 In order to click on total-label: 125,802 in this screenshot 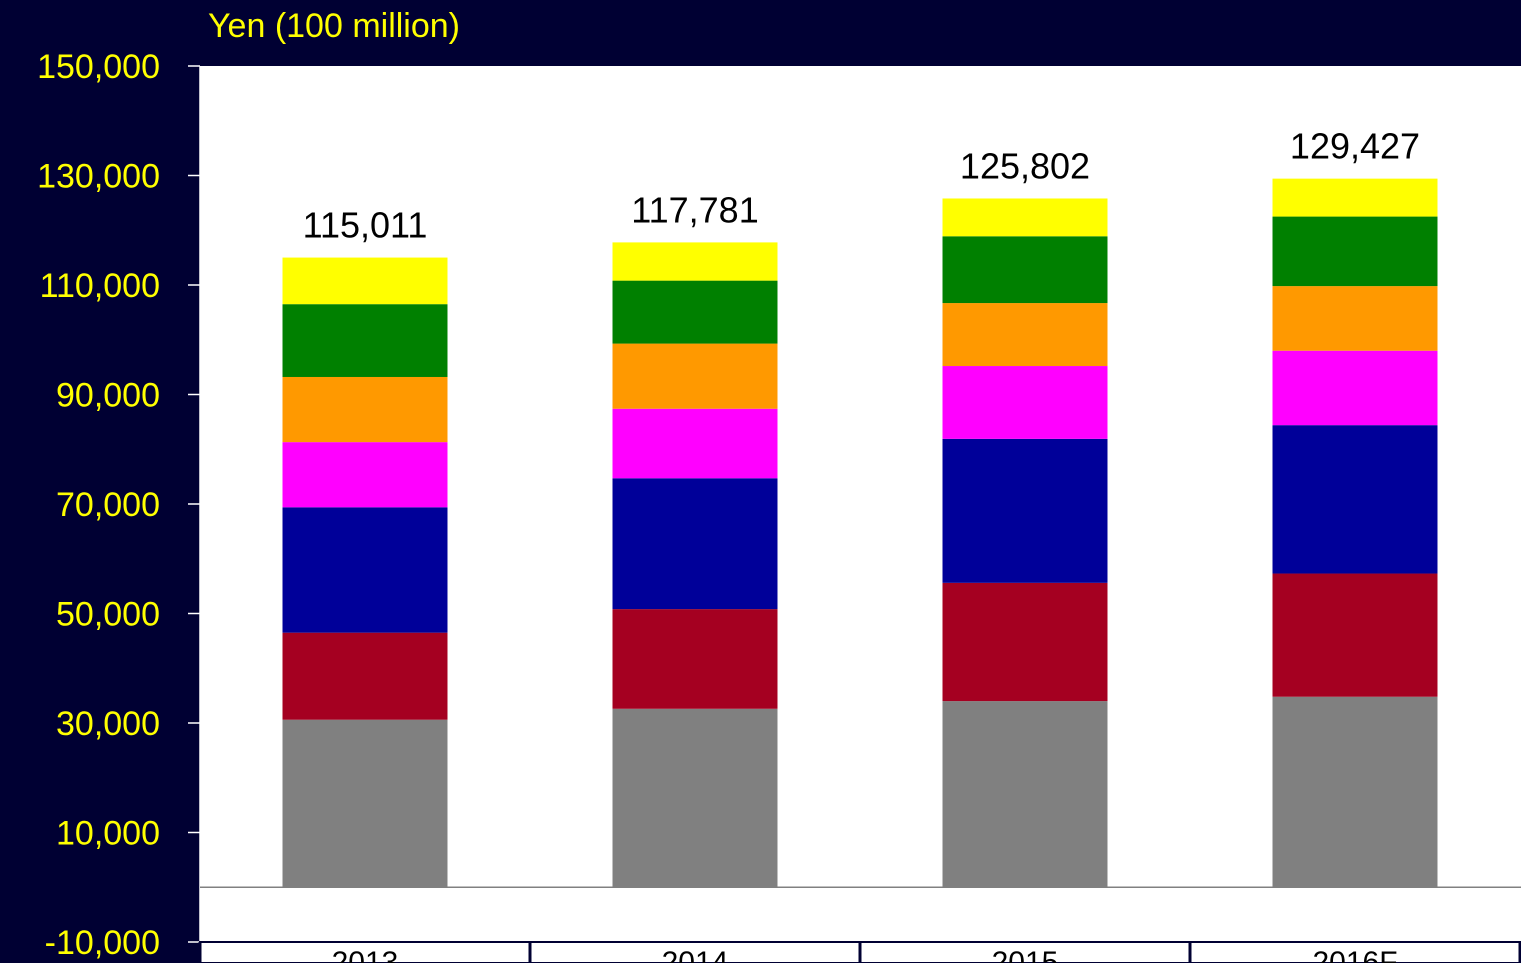, I will do `click(1025, 165)`.